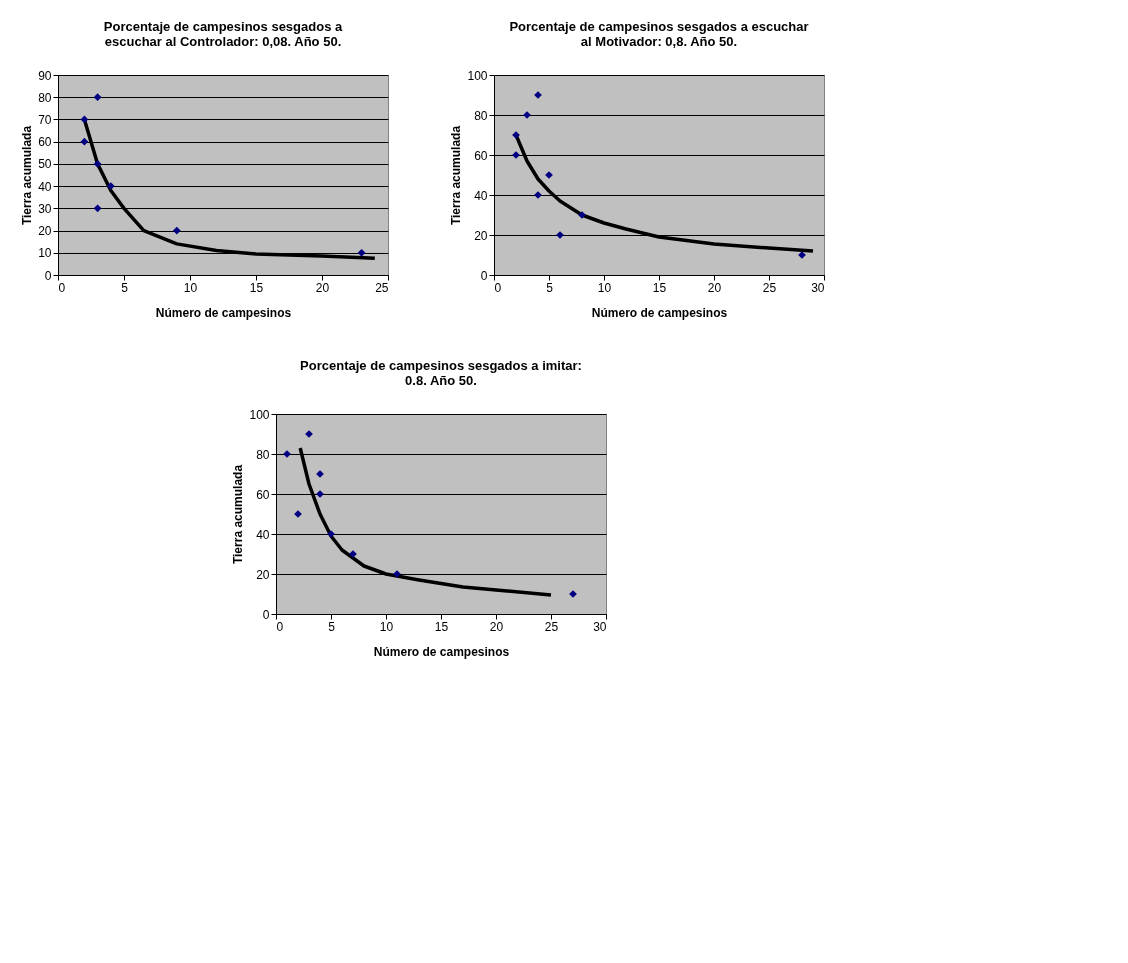 The image size is (1128, 963). What do you see at coordinates (45, 119) in the screenshot?
I see `y-tick-label: 70` at bounding box center [45, 119].